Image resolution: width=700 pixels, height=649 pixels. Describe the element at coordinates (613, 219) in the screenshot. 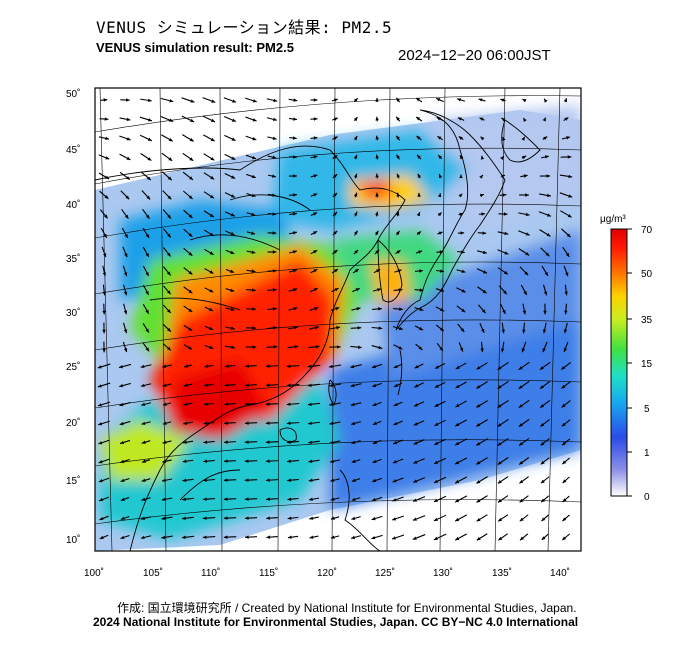

I see `colorbar-unit: μg/m³` at that location.